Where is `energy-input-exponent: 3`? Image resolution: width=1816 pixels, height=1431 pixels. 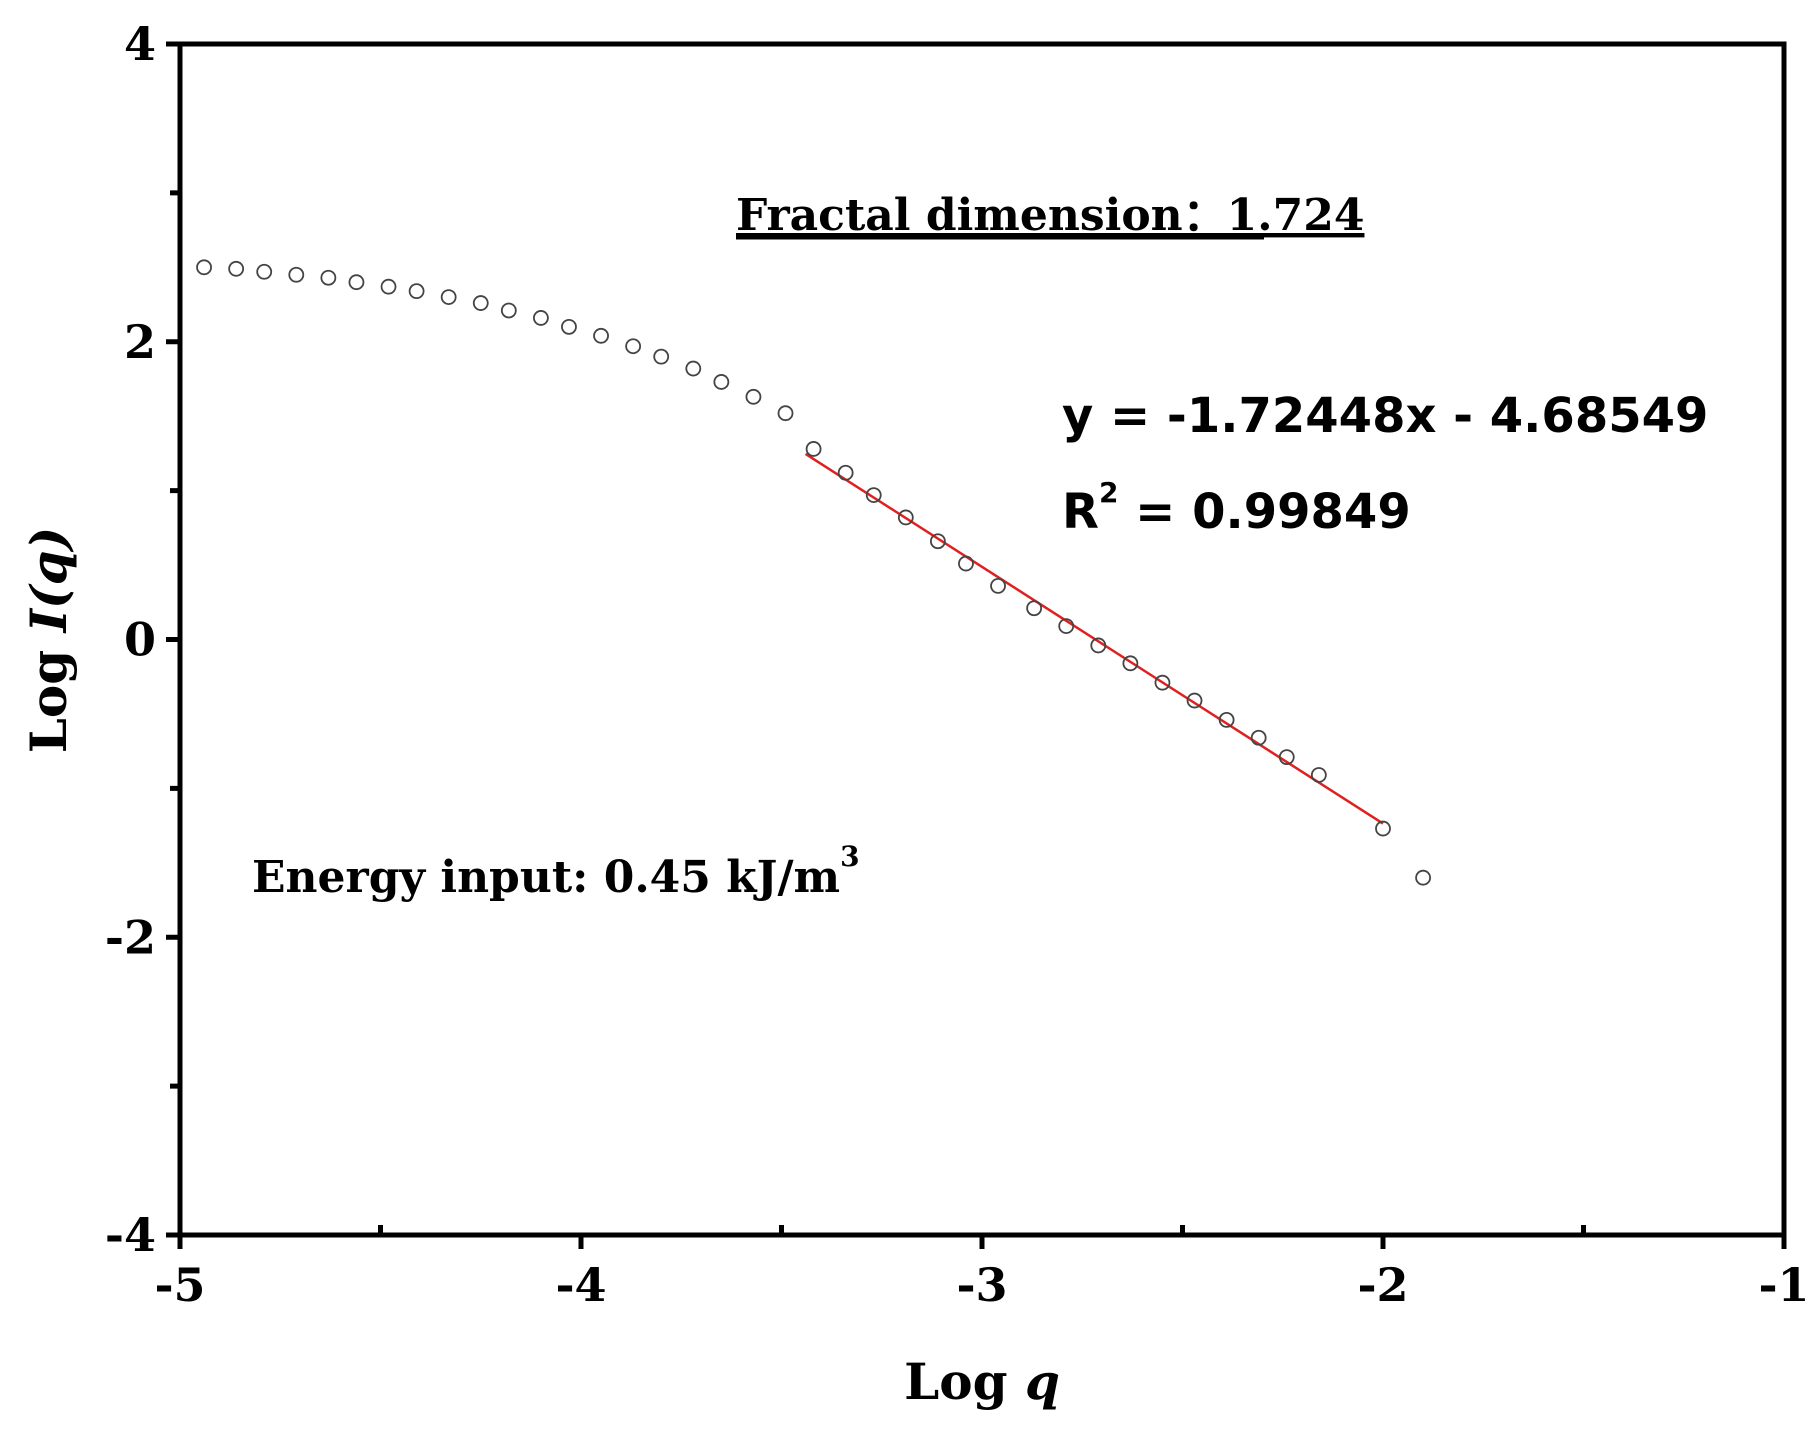 energy-input-exponent: 3 is located at coordinates (849, 856).